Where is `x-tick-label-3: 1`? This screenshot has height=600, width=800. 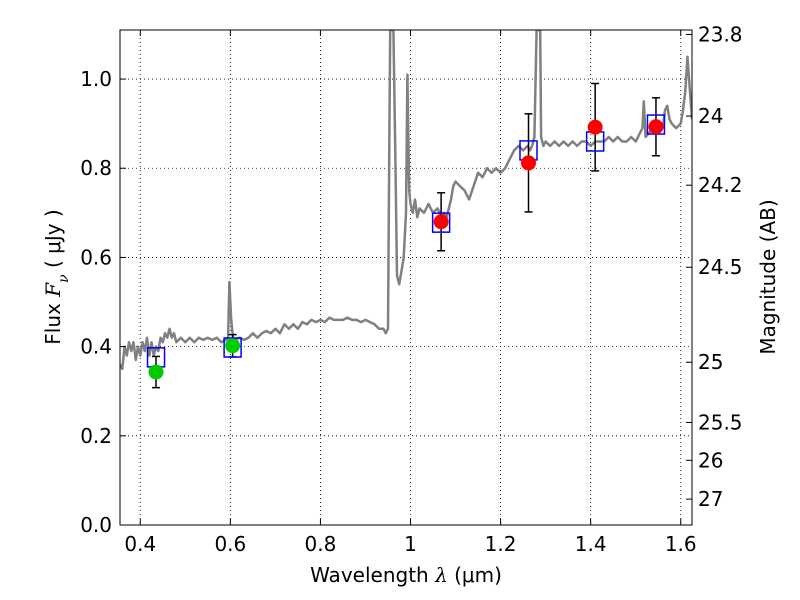
x-tick-label-3: 1 is located at coordinates (410, 544).